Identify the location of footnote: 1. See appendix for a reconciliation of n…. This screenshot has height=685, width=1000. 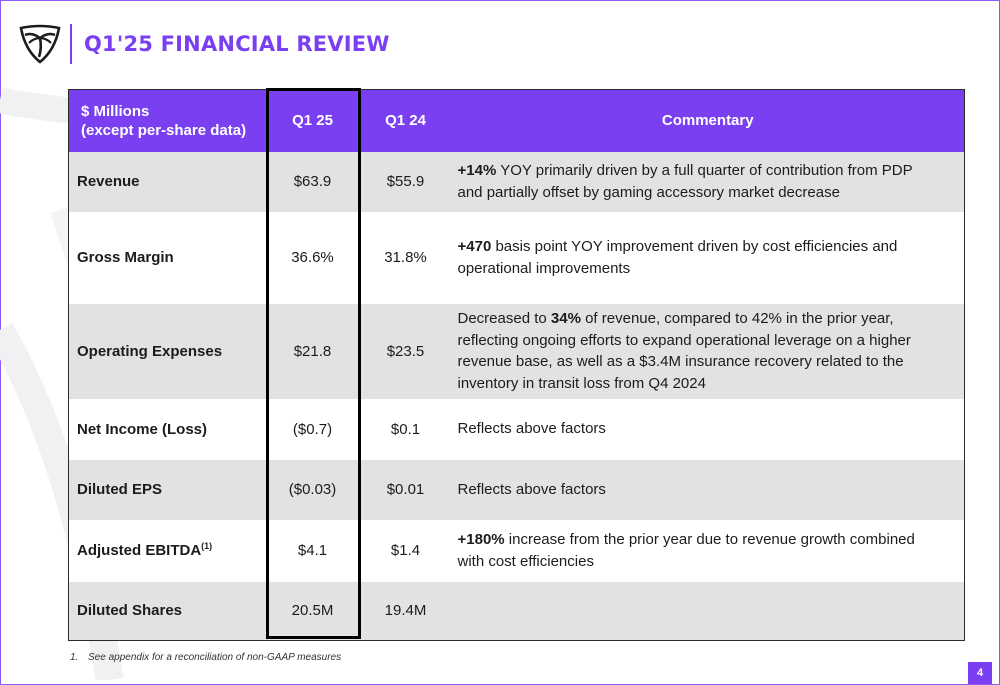
(205, 657).